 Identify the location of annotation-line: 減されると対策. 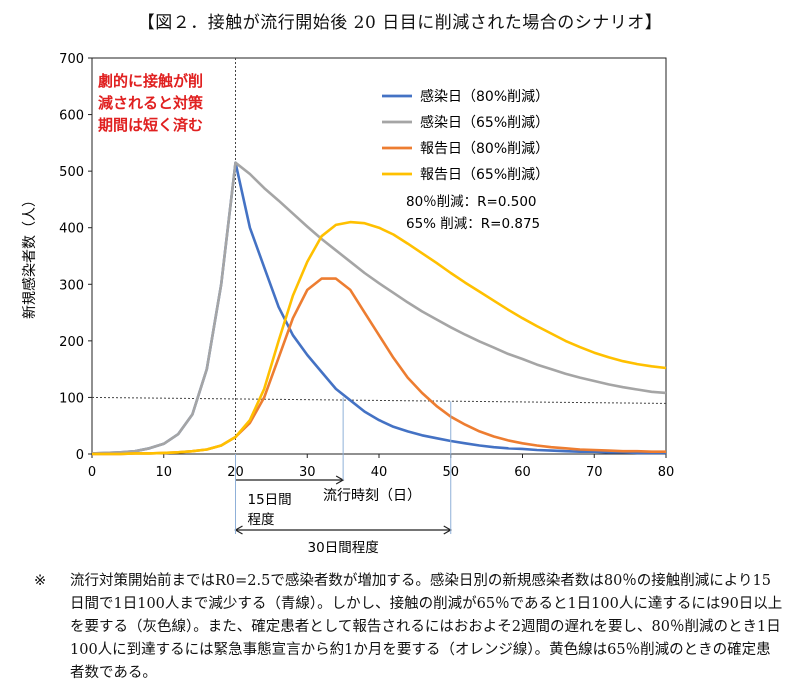
(151, 103).